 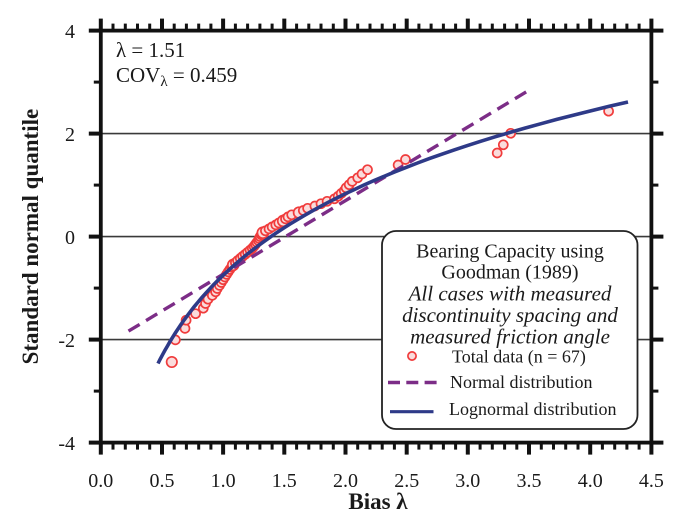 What do you see at coordinates (378, 501) in the screenshot?
I see `svg-text: Bias λ` at bounding box center [378, 501].